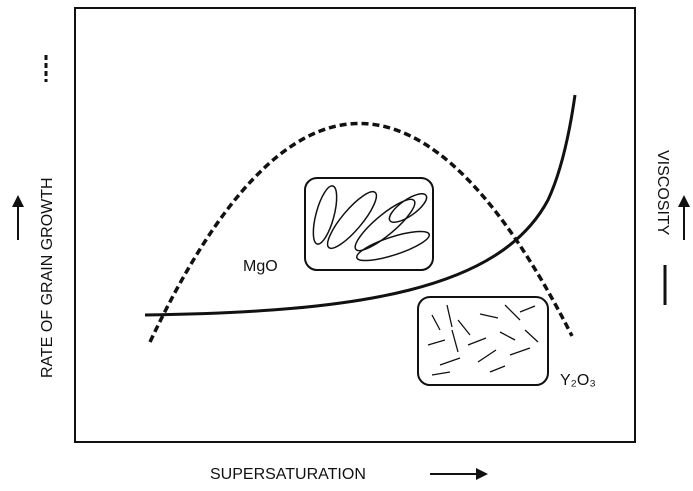 Image resolution: width=693 pixels, height=491 pixels. I want to click on y-right-arrow, so click(684, 217).